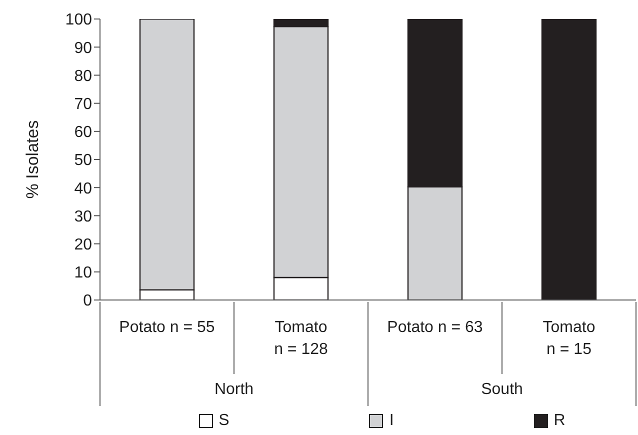  I want to click on legend-label: S, so click(224, 421).